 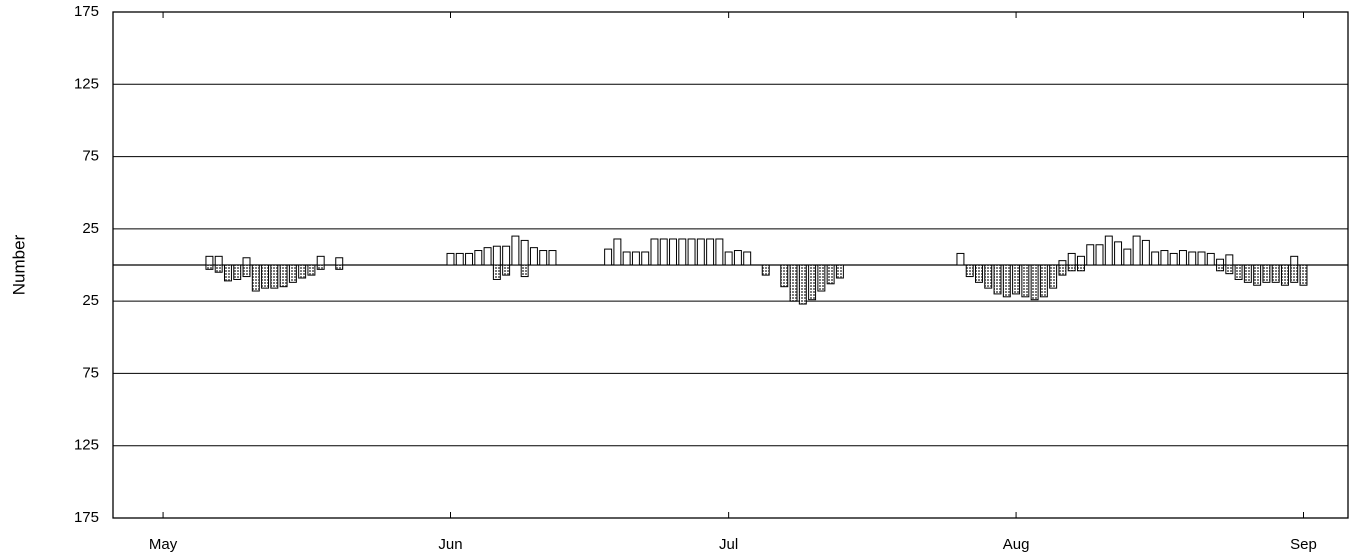 What do you see at coordinates (1016, 544) in the screenshot?
I see `x-tick-label: Aug` at bounding box center [1016, 544].